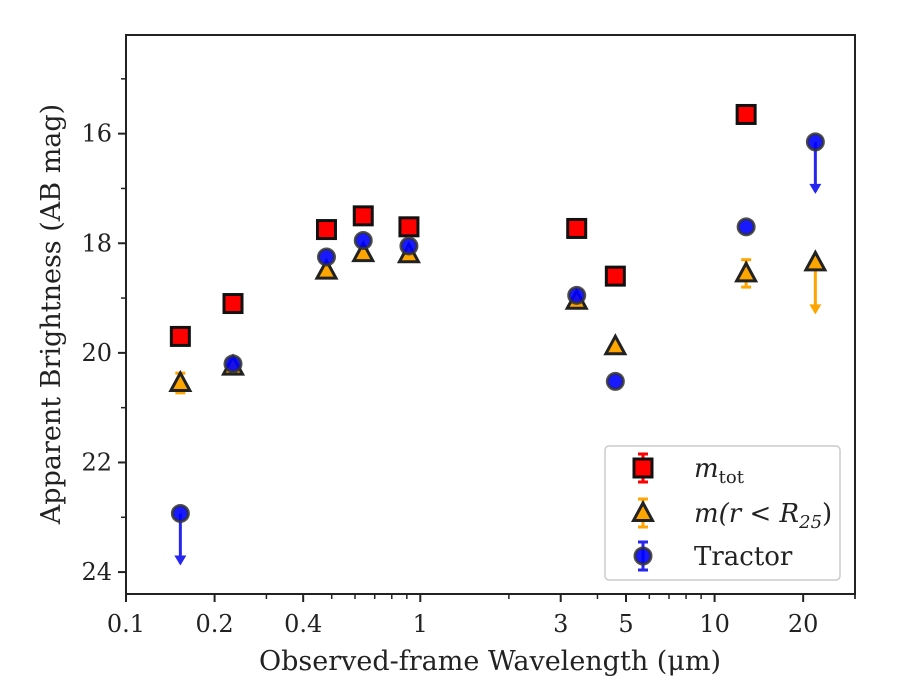 The height and width of the screenshot is (700, 900). I want to click on y-tick-label: 24, so click(96, 572).